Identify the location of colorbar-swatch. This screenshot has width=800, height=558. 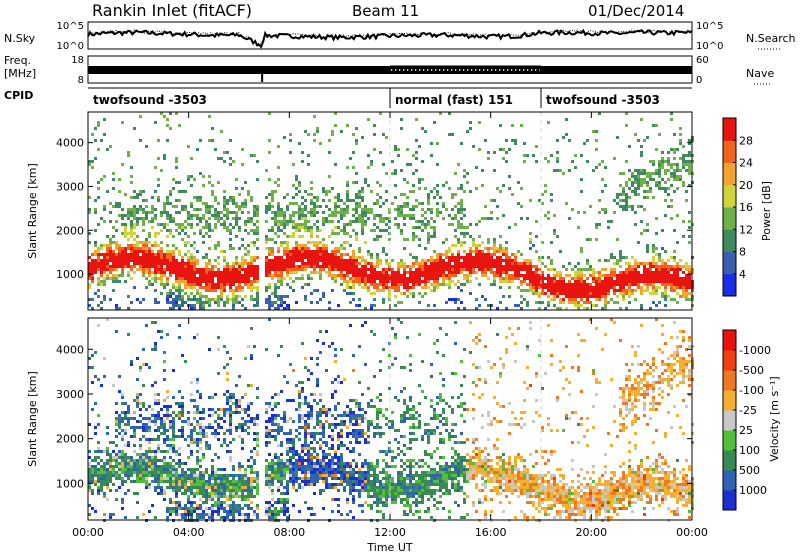
(729, 263).